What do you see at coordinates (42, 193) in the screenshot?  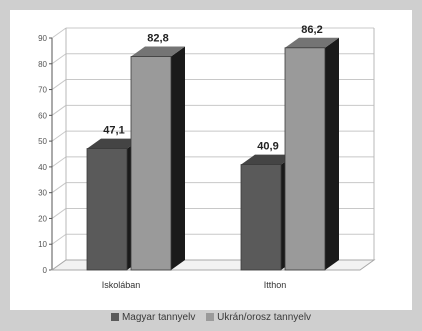 I see `y-tick-label: 30` at bounding box center [42, 193].